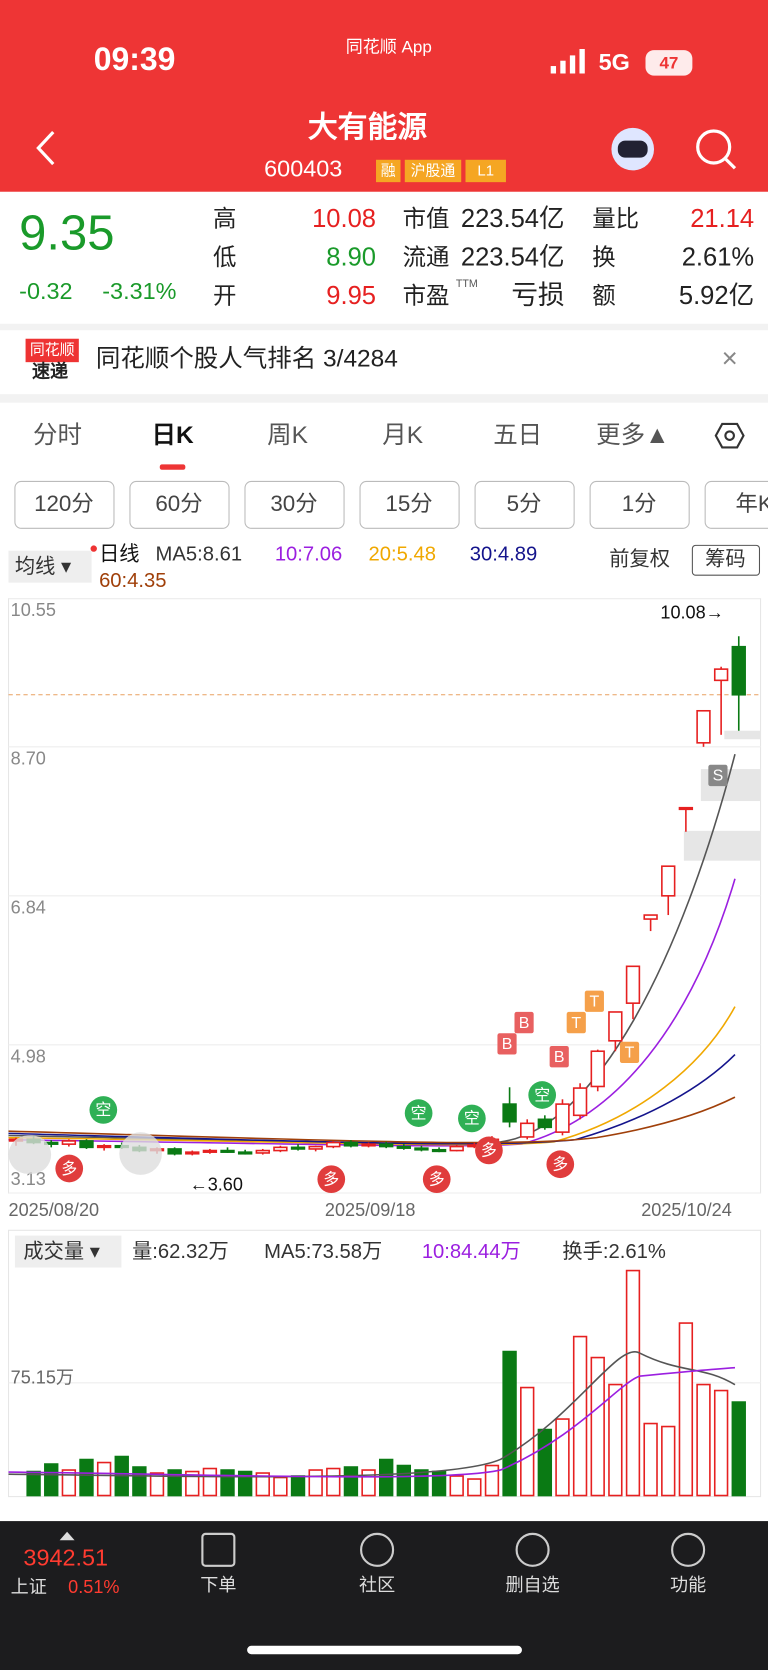 The image size is (768, 1670). What do you see at coordinates (603, 257) in the screenshot?
I see `field-label: 换` at bounding box center [603, 257].